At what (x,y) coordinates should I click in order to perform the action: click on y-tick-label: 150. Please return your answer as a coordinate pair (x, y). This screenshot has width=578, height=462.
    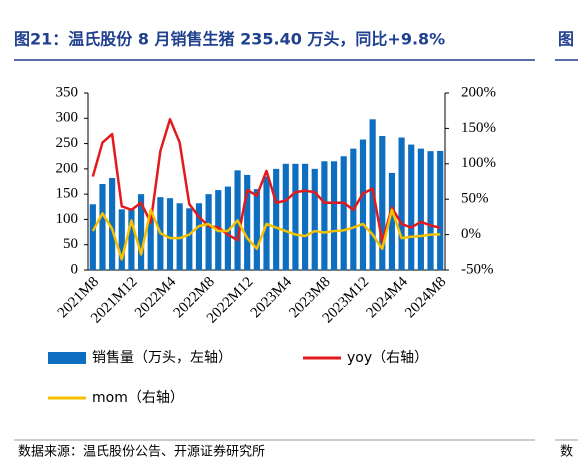
    Looking at the image, I should click on (67, 194).